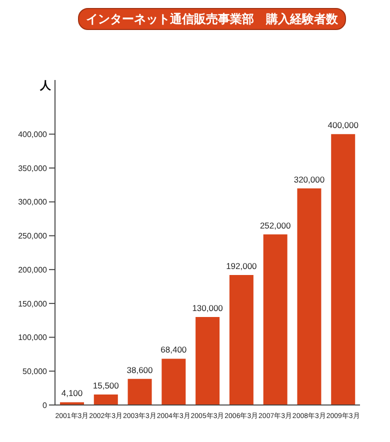 The width and height of the screenshot is (390, 442). I want to click on chart-title: インターネット通信販売事業部 購入経験者数, so click(212, 19).